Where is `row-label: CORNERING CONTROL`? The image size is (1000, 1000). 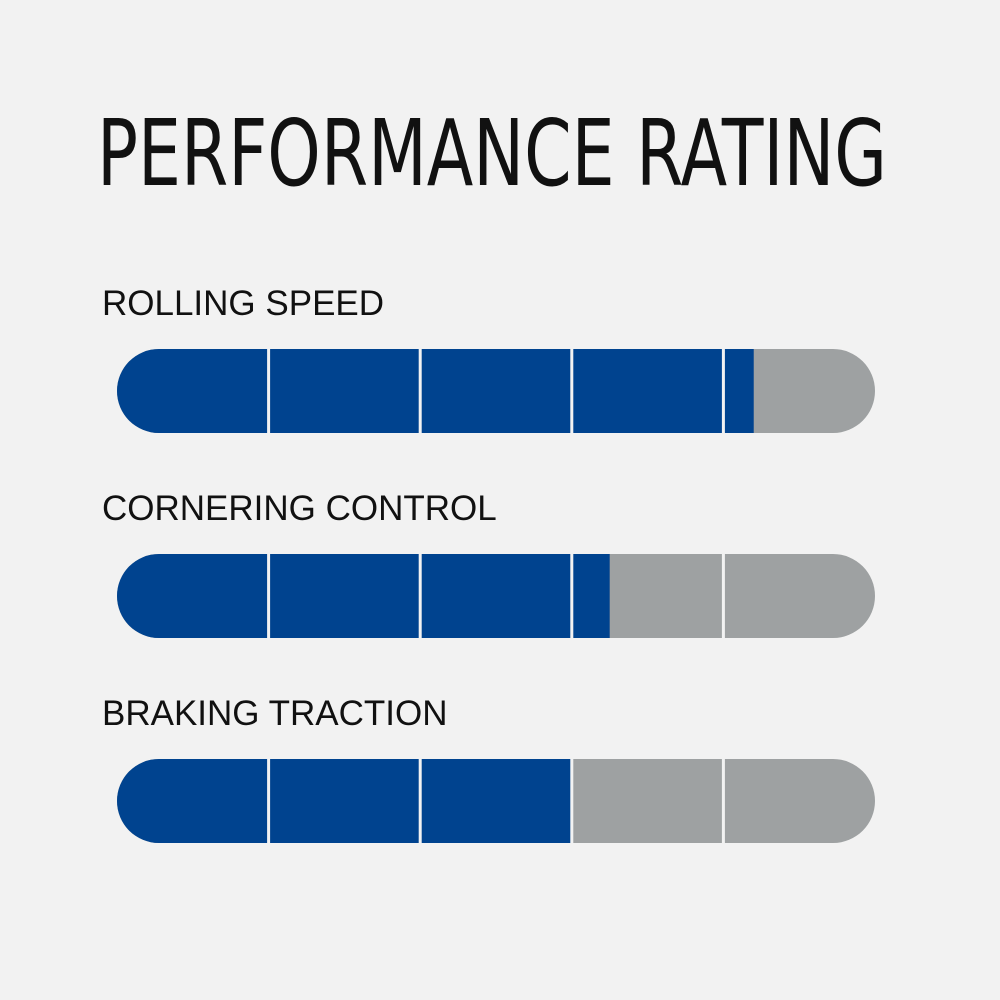 row-label: CORNERING CONTROL is located at coordinates (299, 508).